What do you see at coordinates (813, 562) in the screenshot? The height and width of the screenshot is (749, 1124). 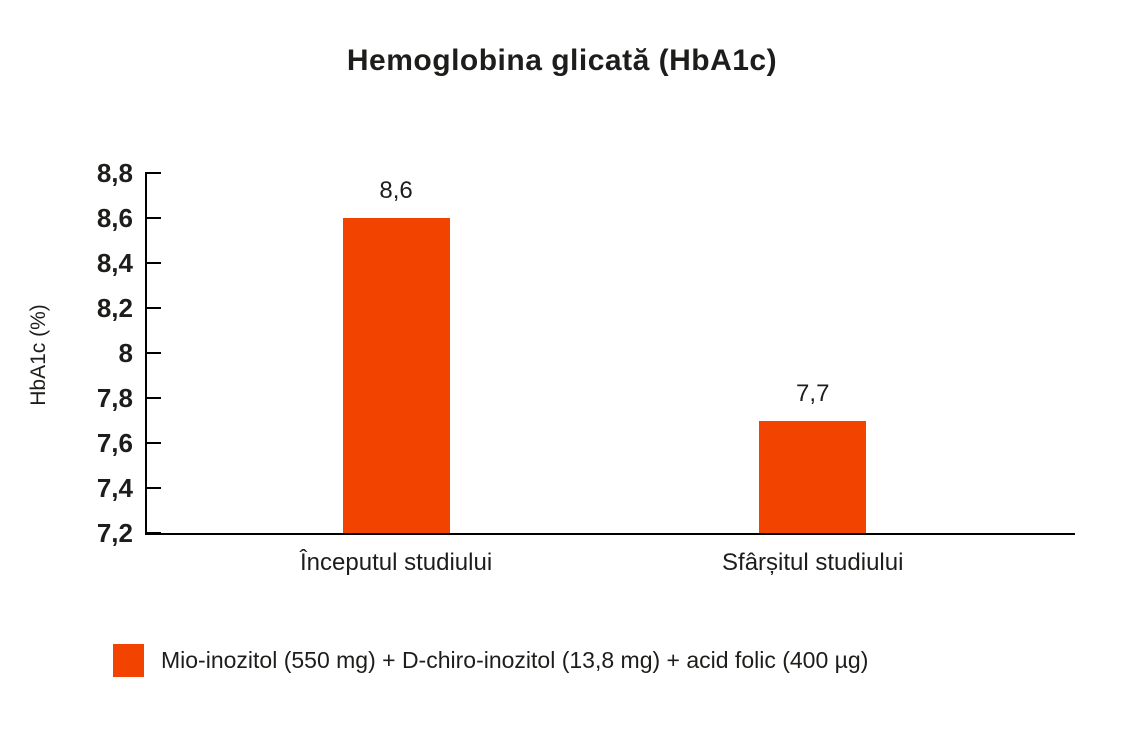 I see `x-tick-label: Sfârșitul studiului` at bounding box center [813, 562].